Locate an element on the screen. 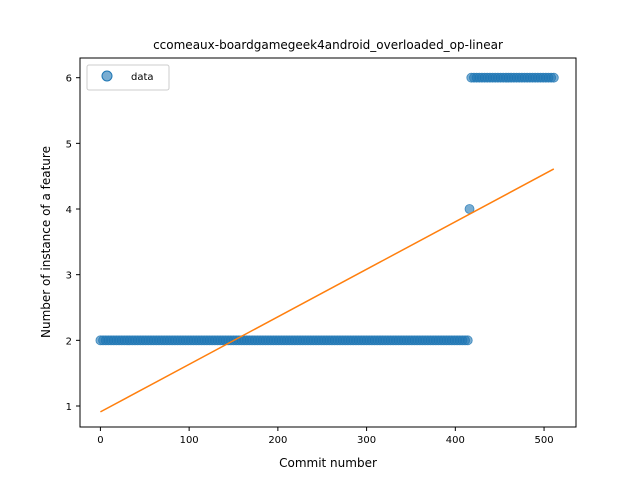  y-axis-label: Number of instance of a feature is located at coordinates (46, 242).